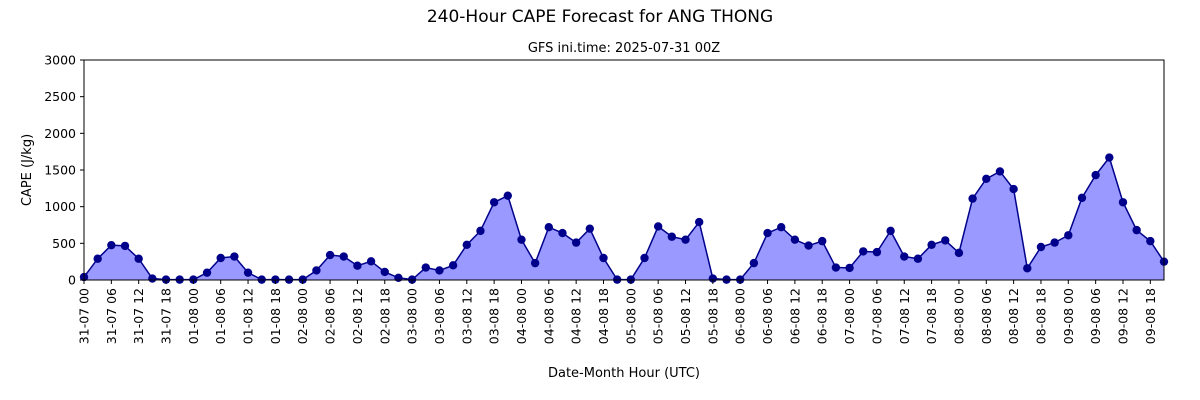 This screenshot has height=400, width=1200. I want to click on x-tick-label: 02-08 00, so click(302, 316).